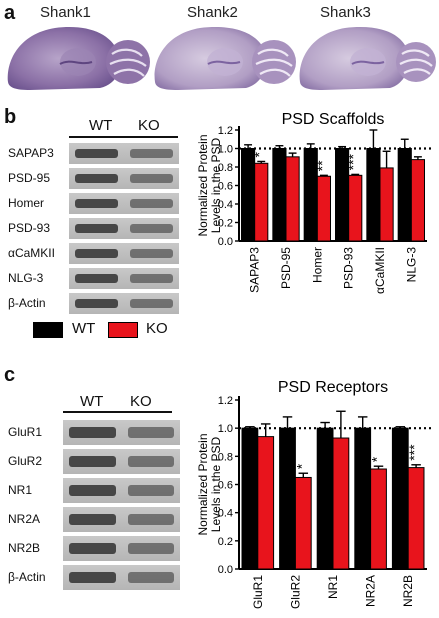 The image size is (439, 618). Describe the element at coordinates (92, 401) in the screenshot. I see `panel-c-wt-header: WT` at that location.